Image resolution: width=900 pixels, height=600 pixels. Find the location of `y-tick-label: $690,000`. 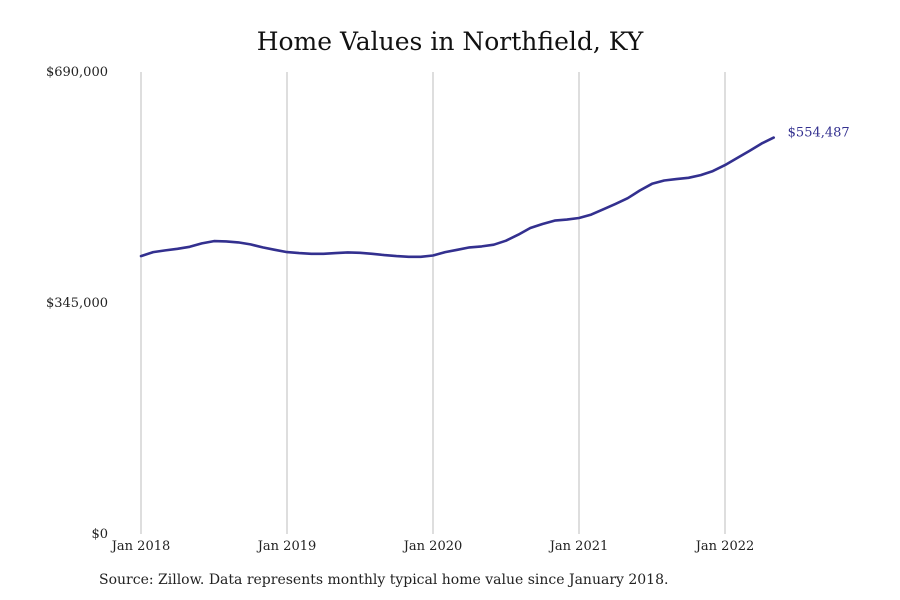

y-tick-label: $690,000 is located at coordinates (77, 72).